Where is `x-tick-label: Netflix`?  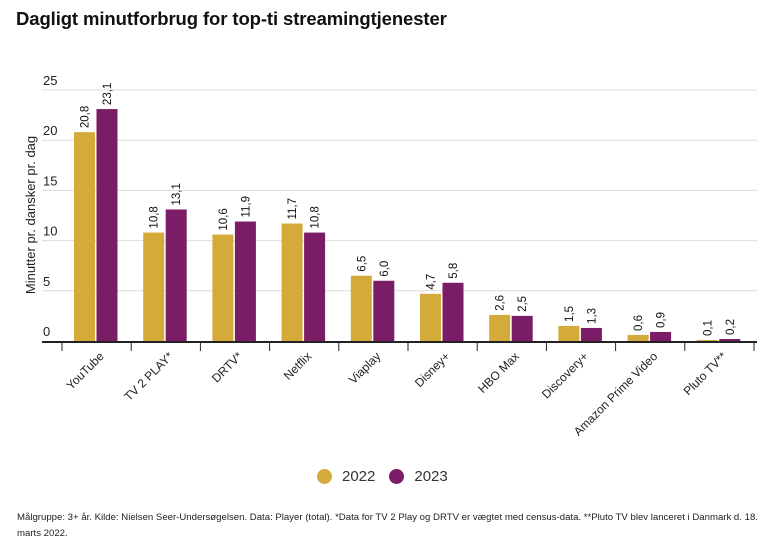
x-tick-label: Netflix is located at coordinates (297, 365).